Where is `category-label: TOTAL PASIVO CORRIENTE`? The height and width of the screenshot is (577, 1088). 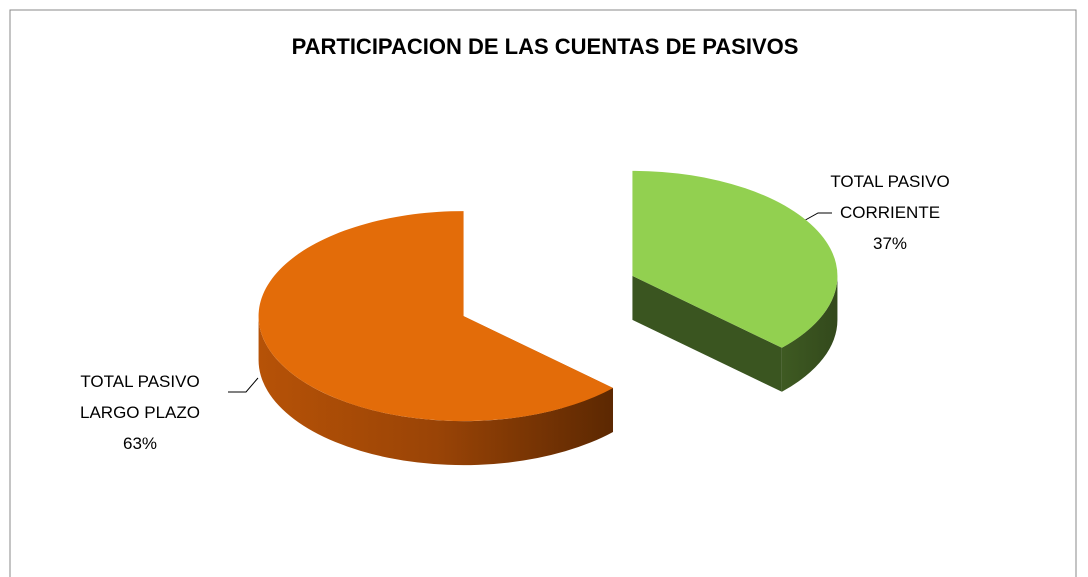 category-label: TOTAL PASIVO CORRIENTE is located at coordinates (890, 197).